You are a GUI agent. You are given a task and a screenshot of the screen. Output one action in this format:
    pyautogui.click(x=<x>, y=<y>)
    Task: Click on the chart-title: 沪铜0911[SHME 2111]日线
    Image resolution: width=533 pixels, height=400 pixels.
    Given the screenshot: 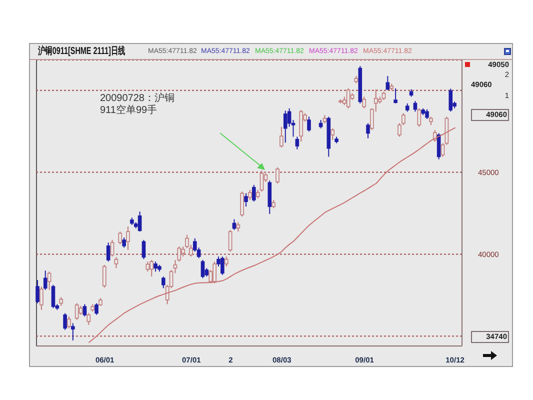 What is the action you would take?
    pyautogui.click(x=82, y=52)
    